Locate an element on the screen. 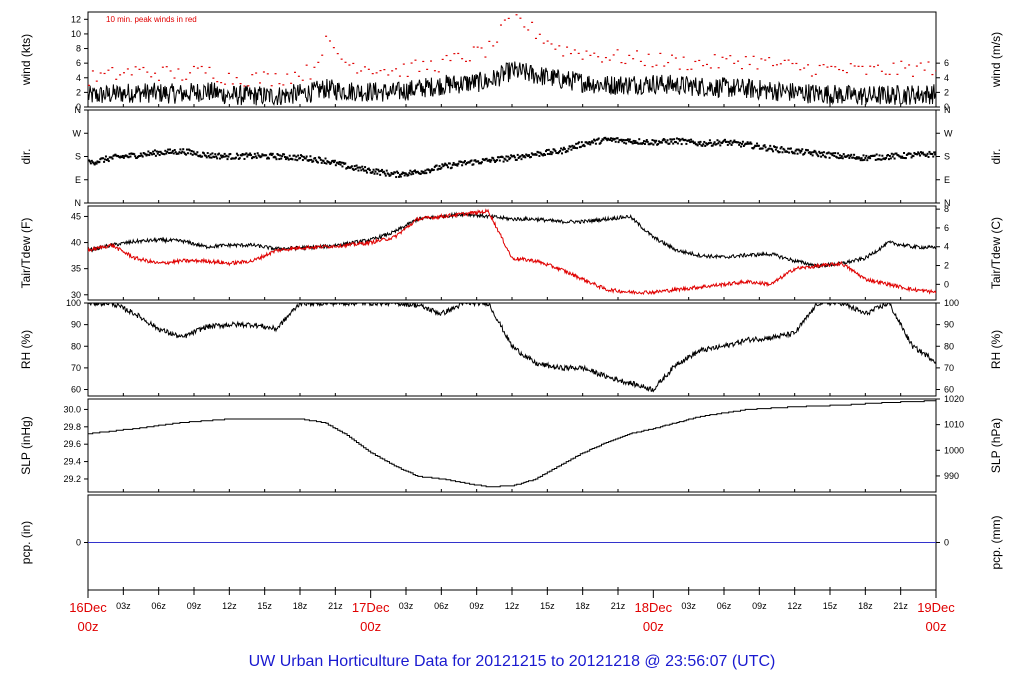 The image size is (1024, 700). y-tick-label-right: 6 is located at coordinates (946, 228).